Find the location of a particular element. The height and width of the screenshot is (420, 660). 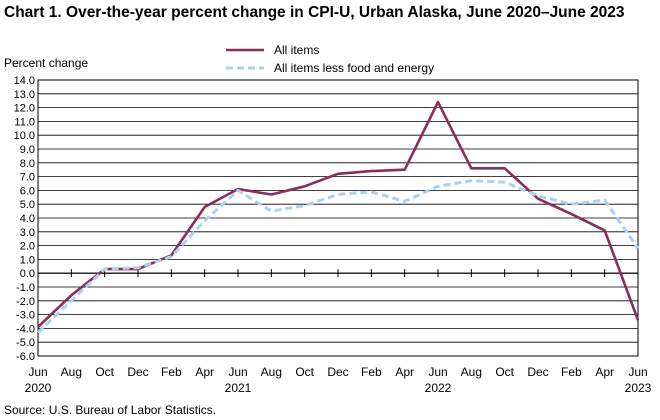

y-tick-label: 0.0 is located at coordinates (27, 274).